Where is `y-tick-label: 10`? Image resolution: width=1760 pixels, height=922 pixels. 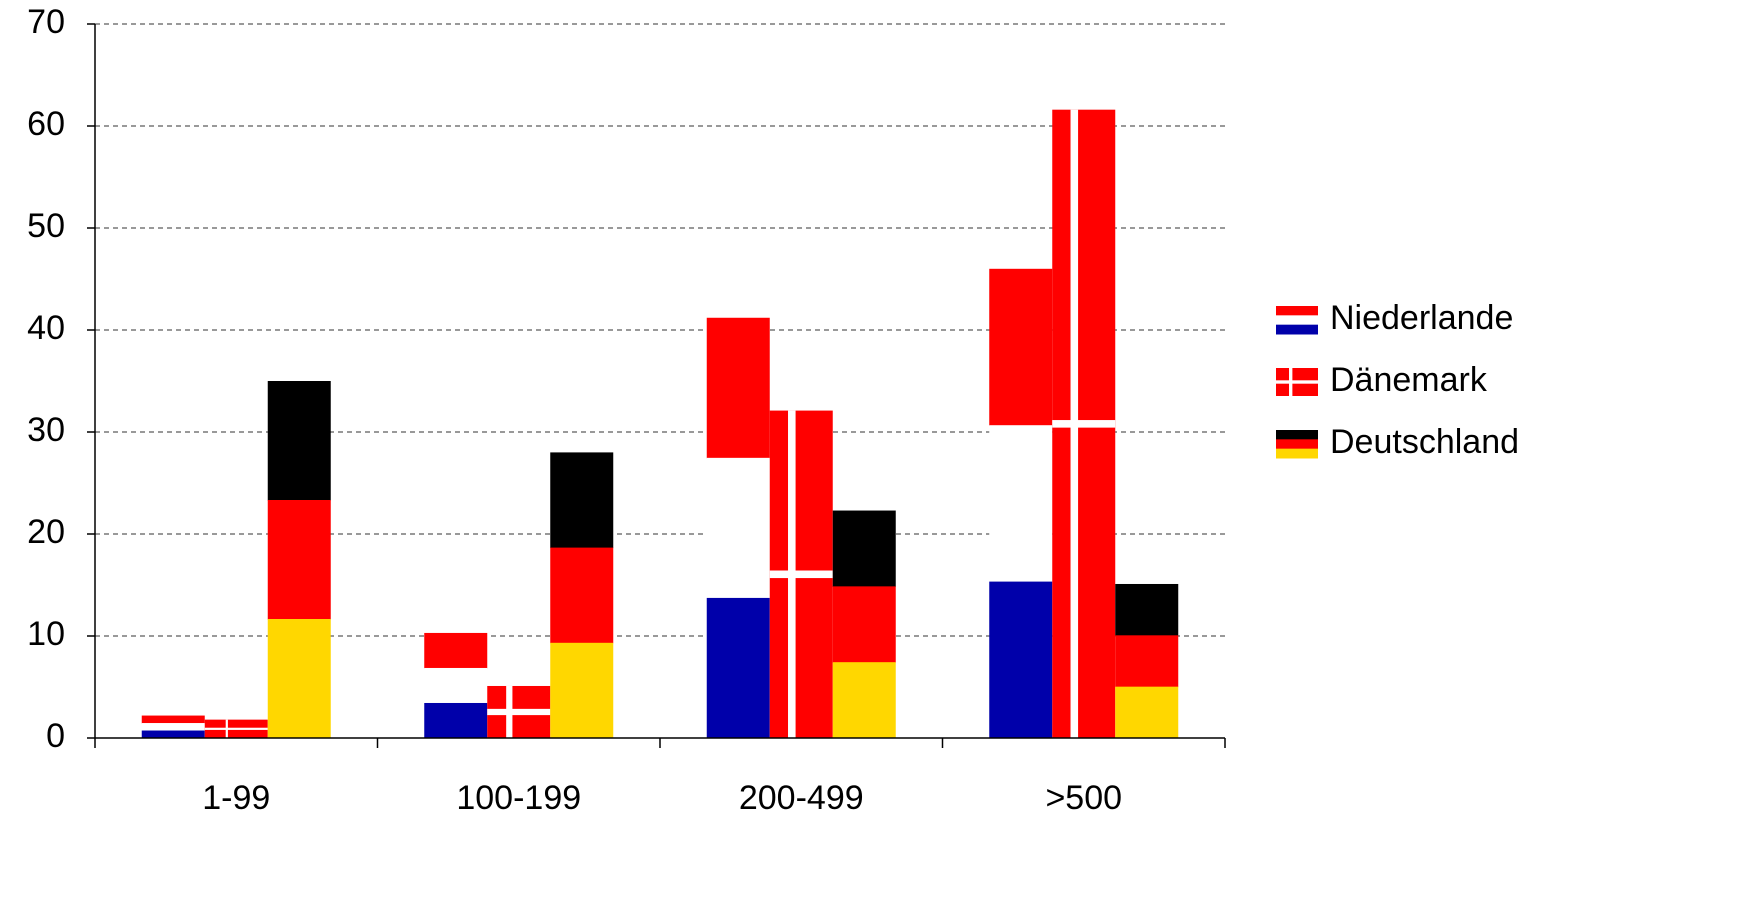 y-tick-label: 10 is located at coordinates (46, 634).